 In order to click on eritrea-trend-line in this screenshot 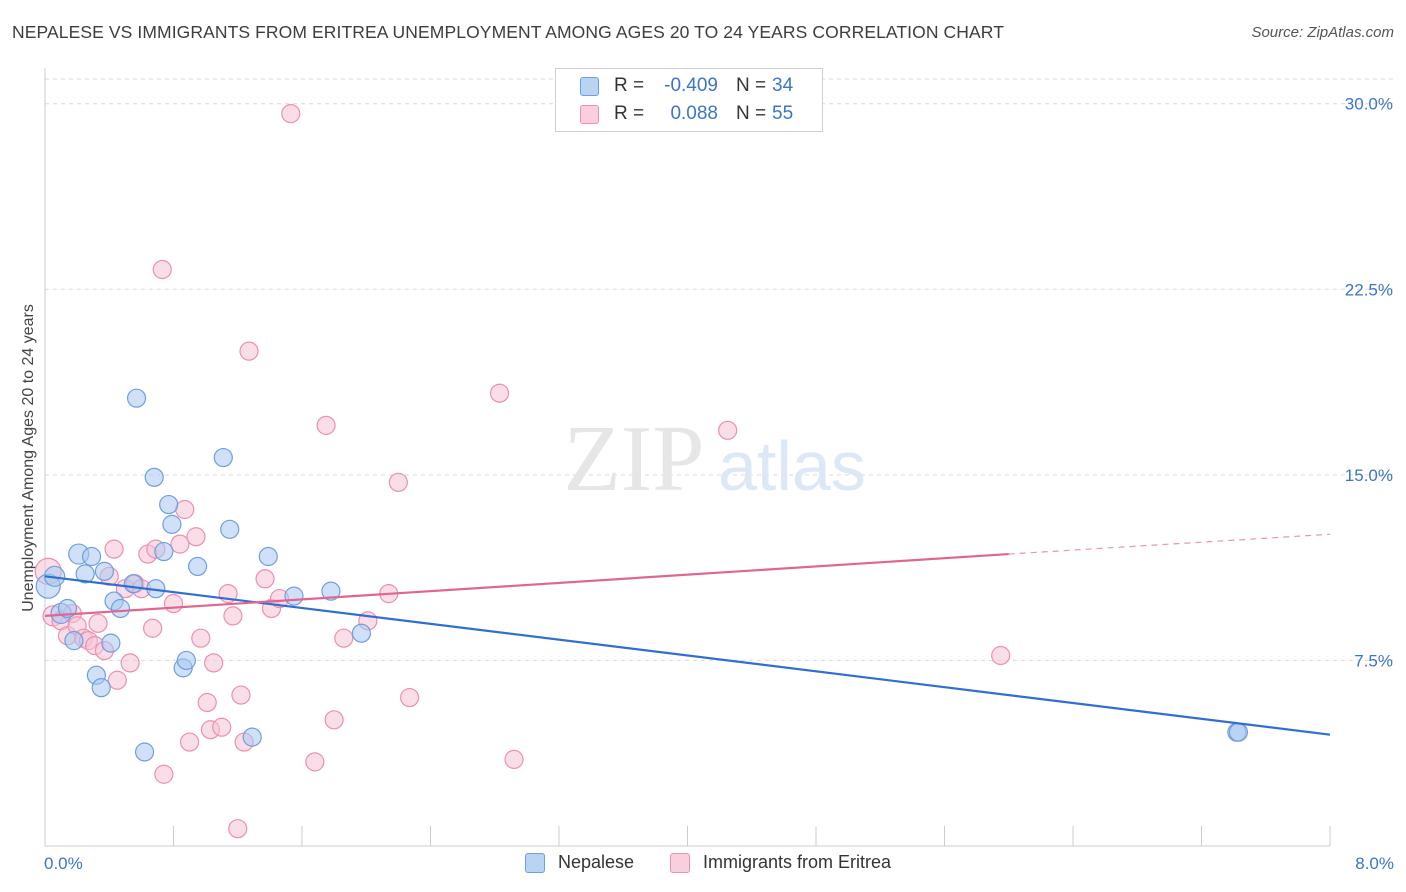, I will do `click(526, 584)`.